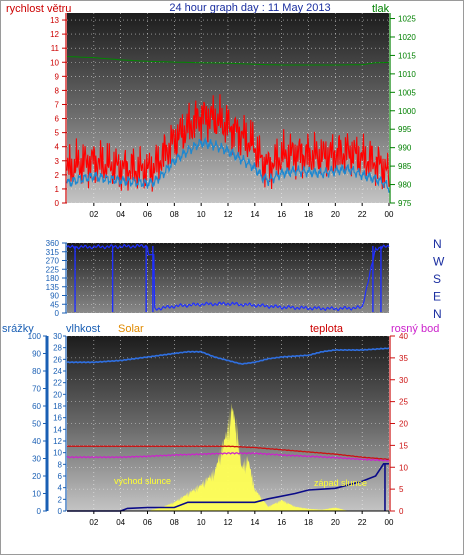 This screenshot has height=555, width=464. Describe the element at coordinates (249, 8) in the screenshot. I see `graph-title: 24 hour graph day : 11 May 2013` at that location.